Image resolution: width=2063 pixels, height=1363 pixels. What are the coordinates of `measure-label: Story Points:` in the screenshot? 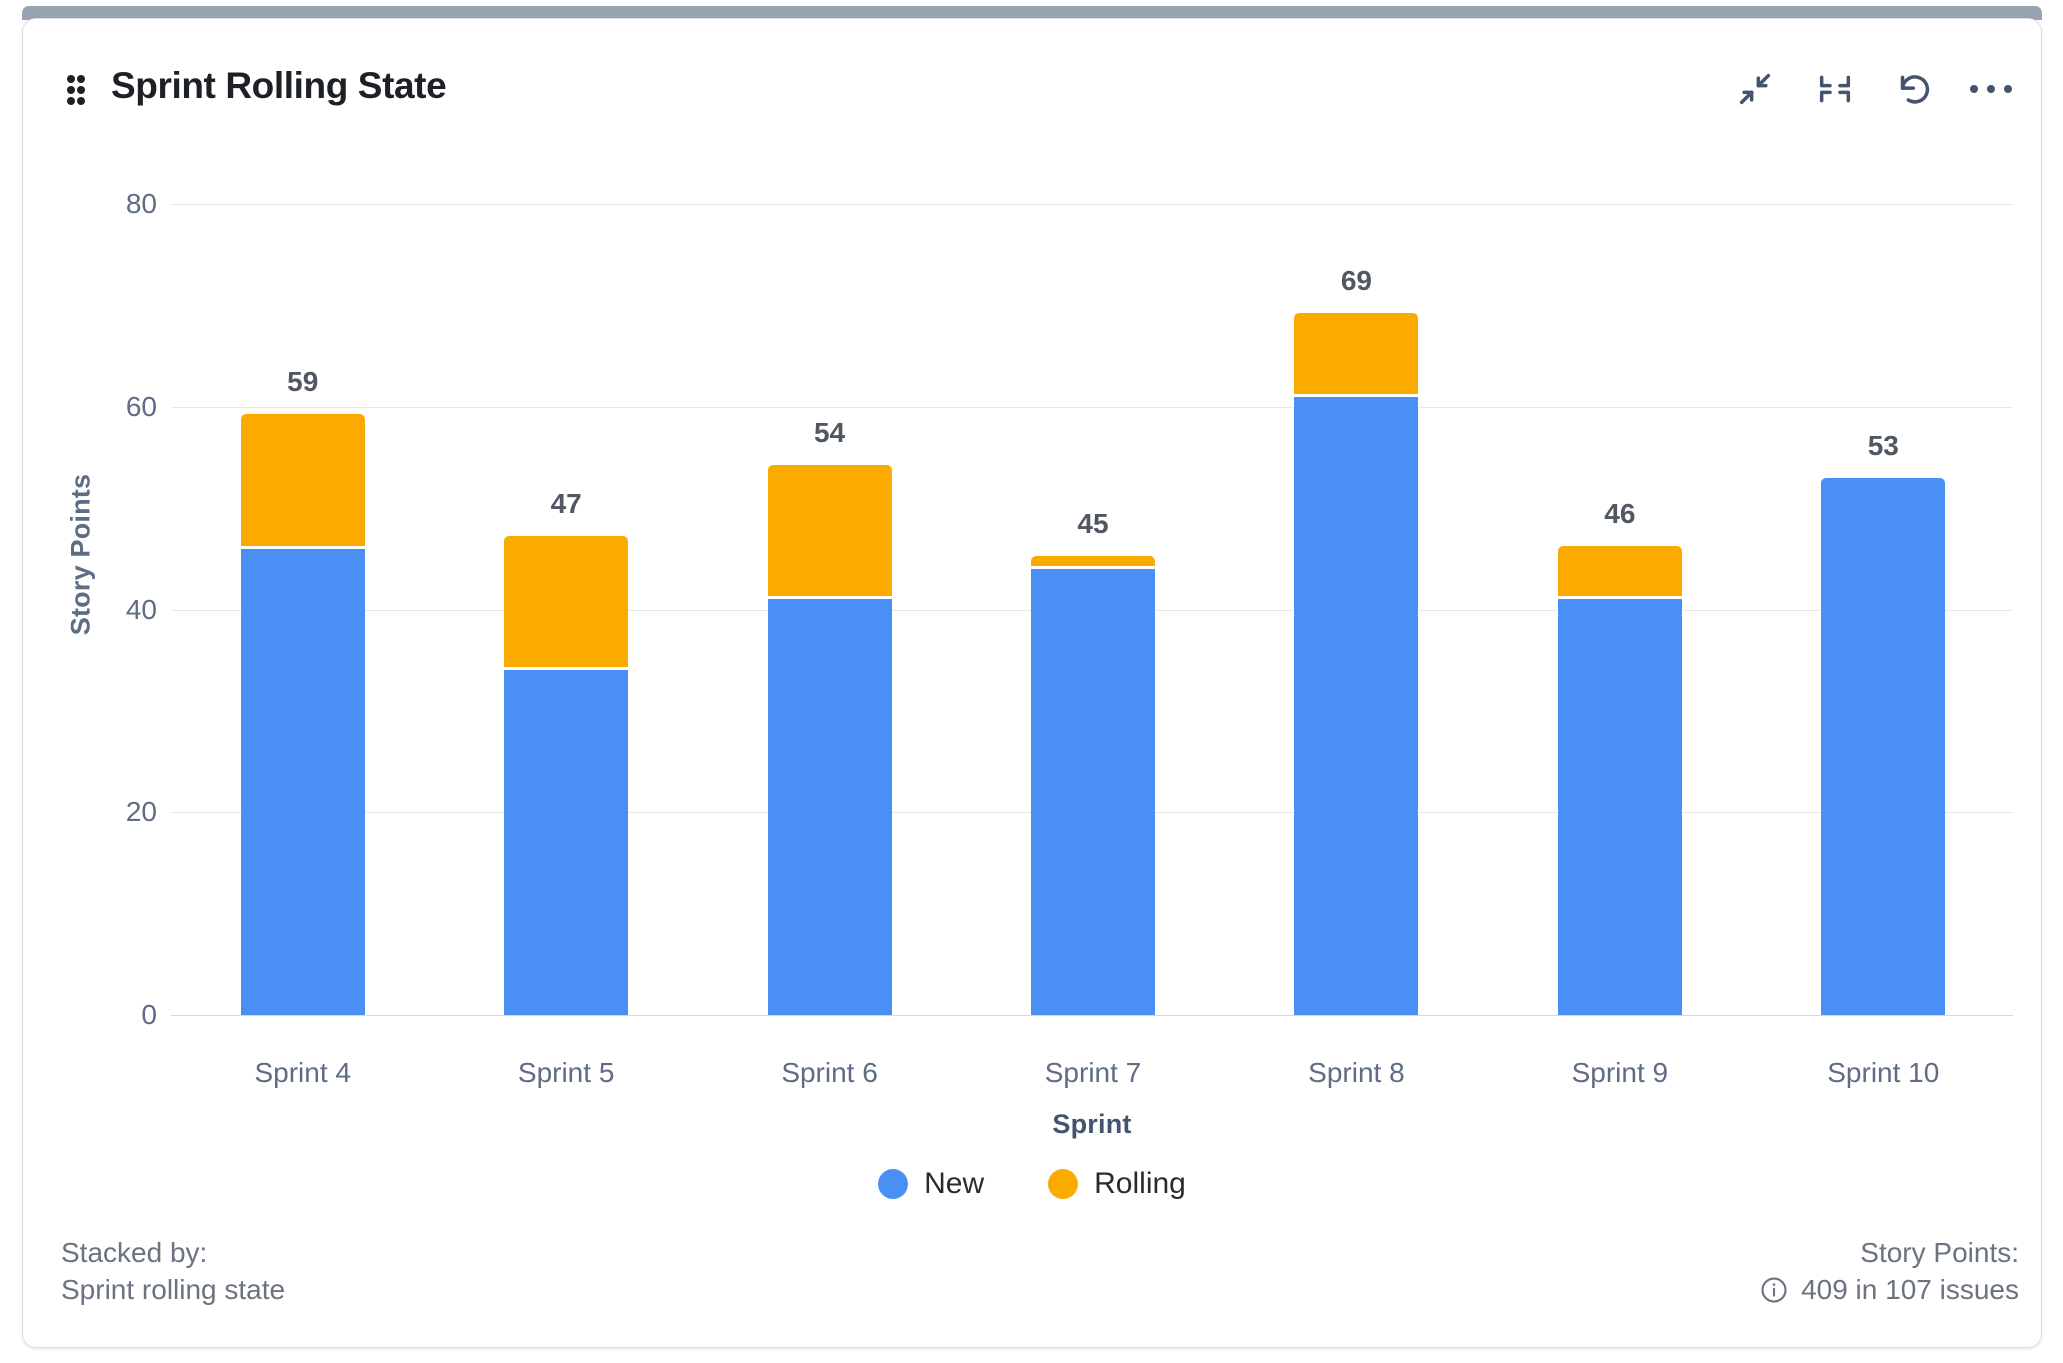 It's located at (1939, 1252).